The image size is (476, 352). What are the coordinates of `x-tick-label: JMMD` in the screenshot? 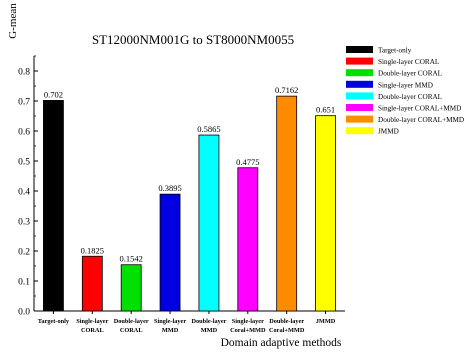 It's located at (326, 321).